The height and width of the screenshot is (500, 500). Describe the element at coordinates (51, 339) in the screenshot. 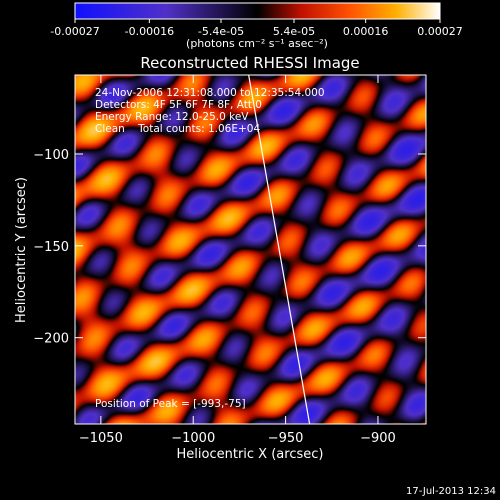

I see `y-tick-label: −200` at that location.